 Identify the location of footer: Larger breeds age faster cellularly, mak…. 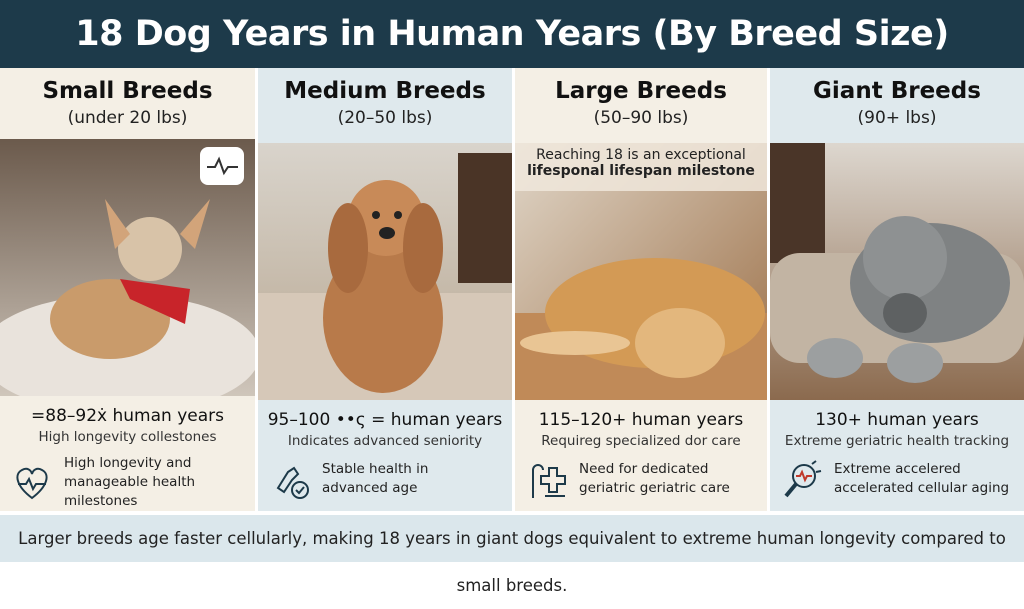
(512, 555).